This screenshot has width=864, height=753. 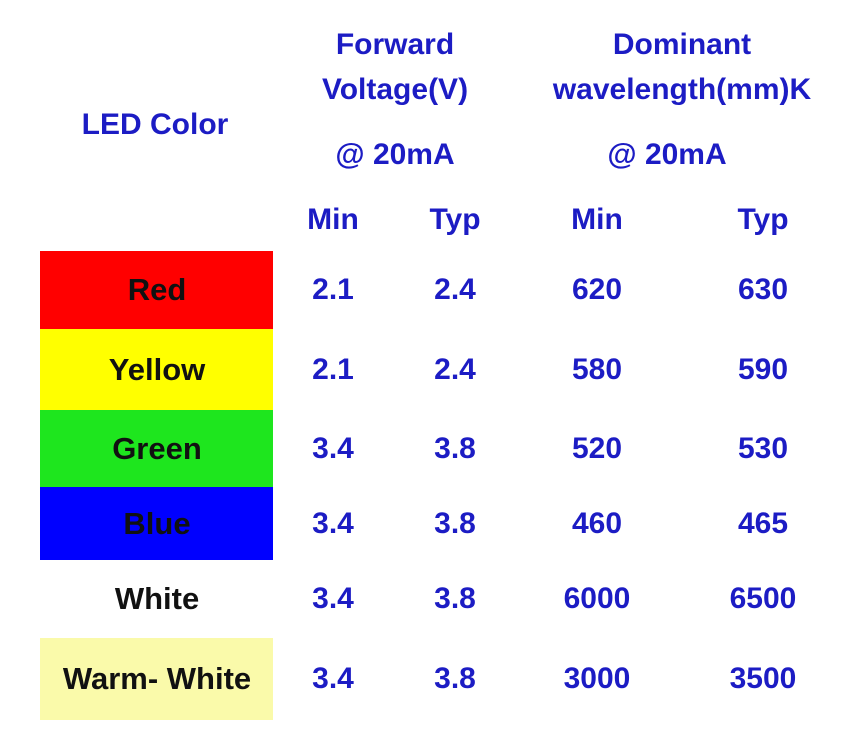 I want to click on cell-value: 630, so click(x=763, y=289).